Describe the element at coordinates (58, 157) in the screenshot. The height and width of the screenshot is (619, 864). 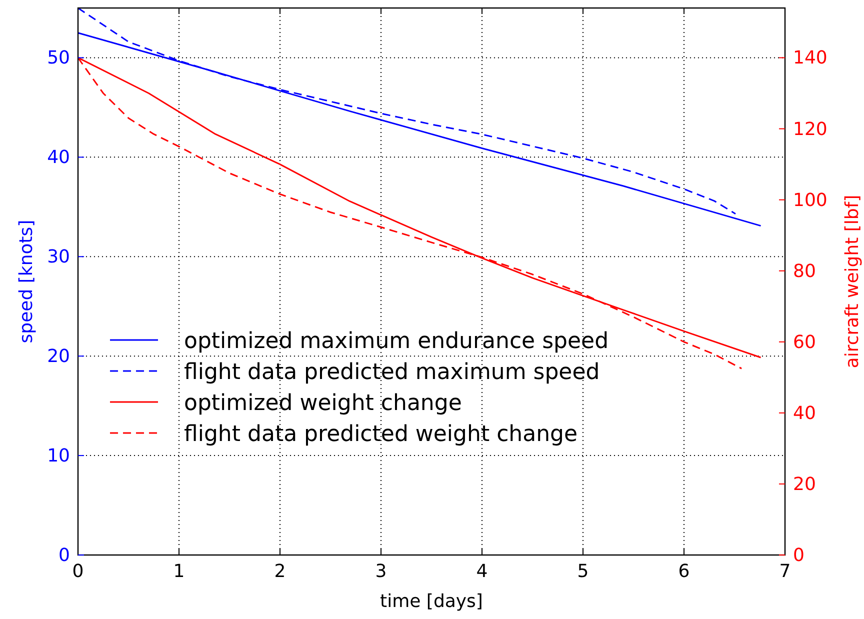
I see `y-tick-label: 40` at that location.